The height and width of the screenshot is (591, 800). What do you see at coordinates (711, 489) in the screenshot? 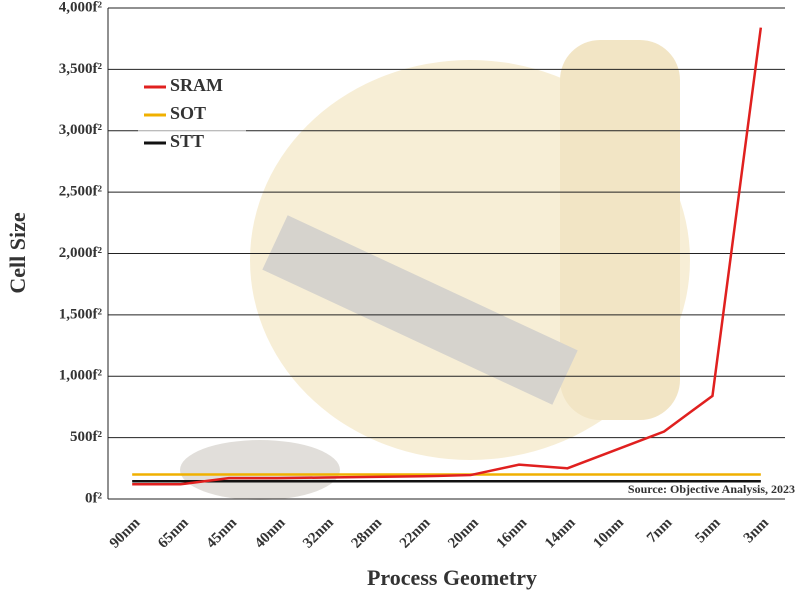
I see `source-note: Source: Objective Analysis, 2023` at bounding box center [711, 489].